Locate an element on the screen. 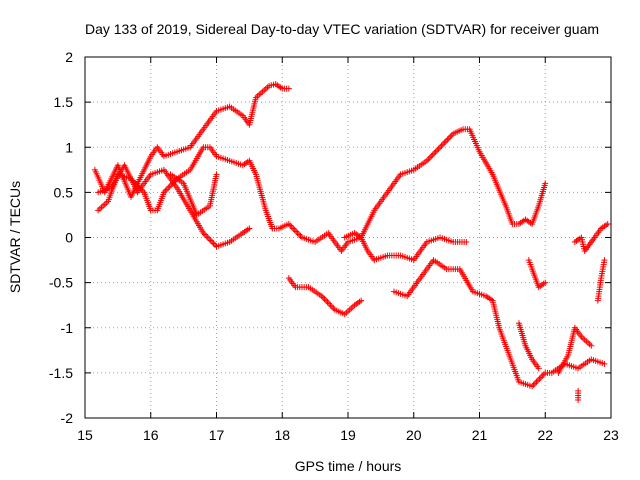 The width and height of the screenshot is (640, 480). y-tick-label: 1 is located at coordinates (69, 147).